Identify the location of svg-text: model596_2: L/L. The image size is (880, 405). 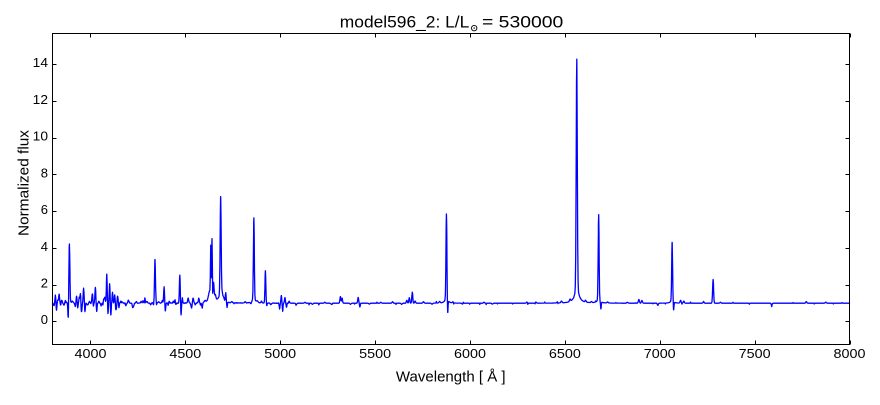
(405, 22).